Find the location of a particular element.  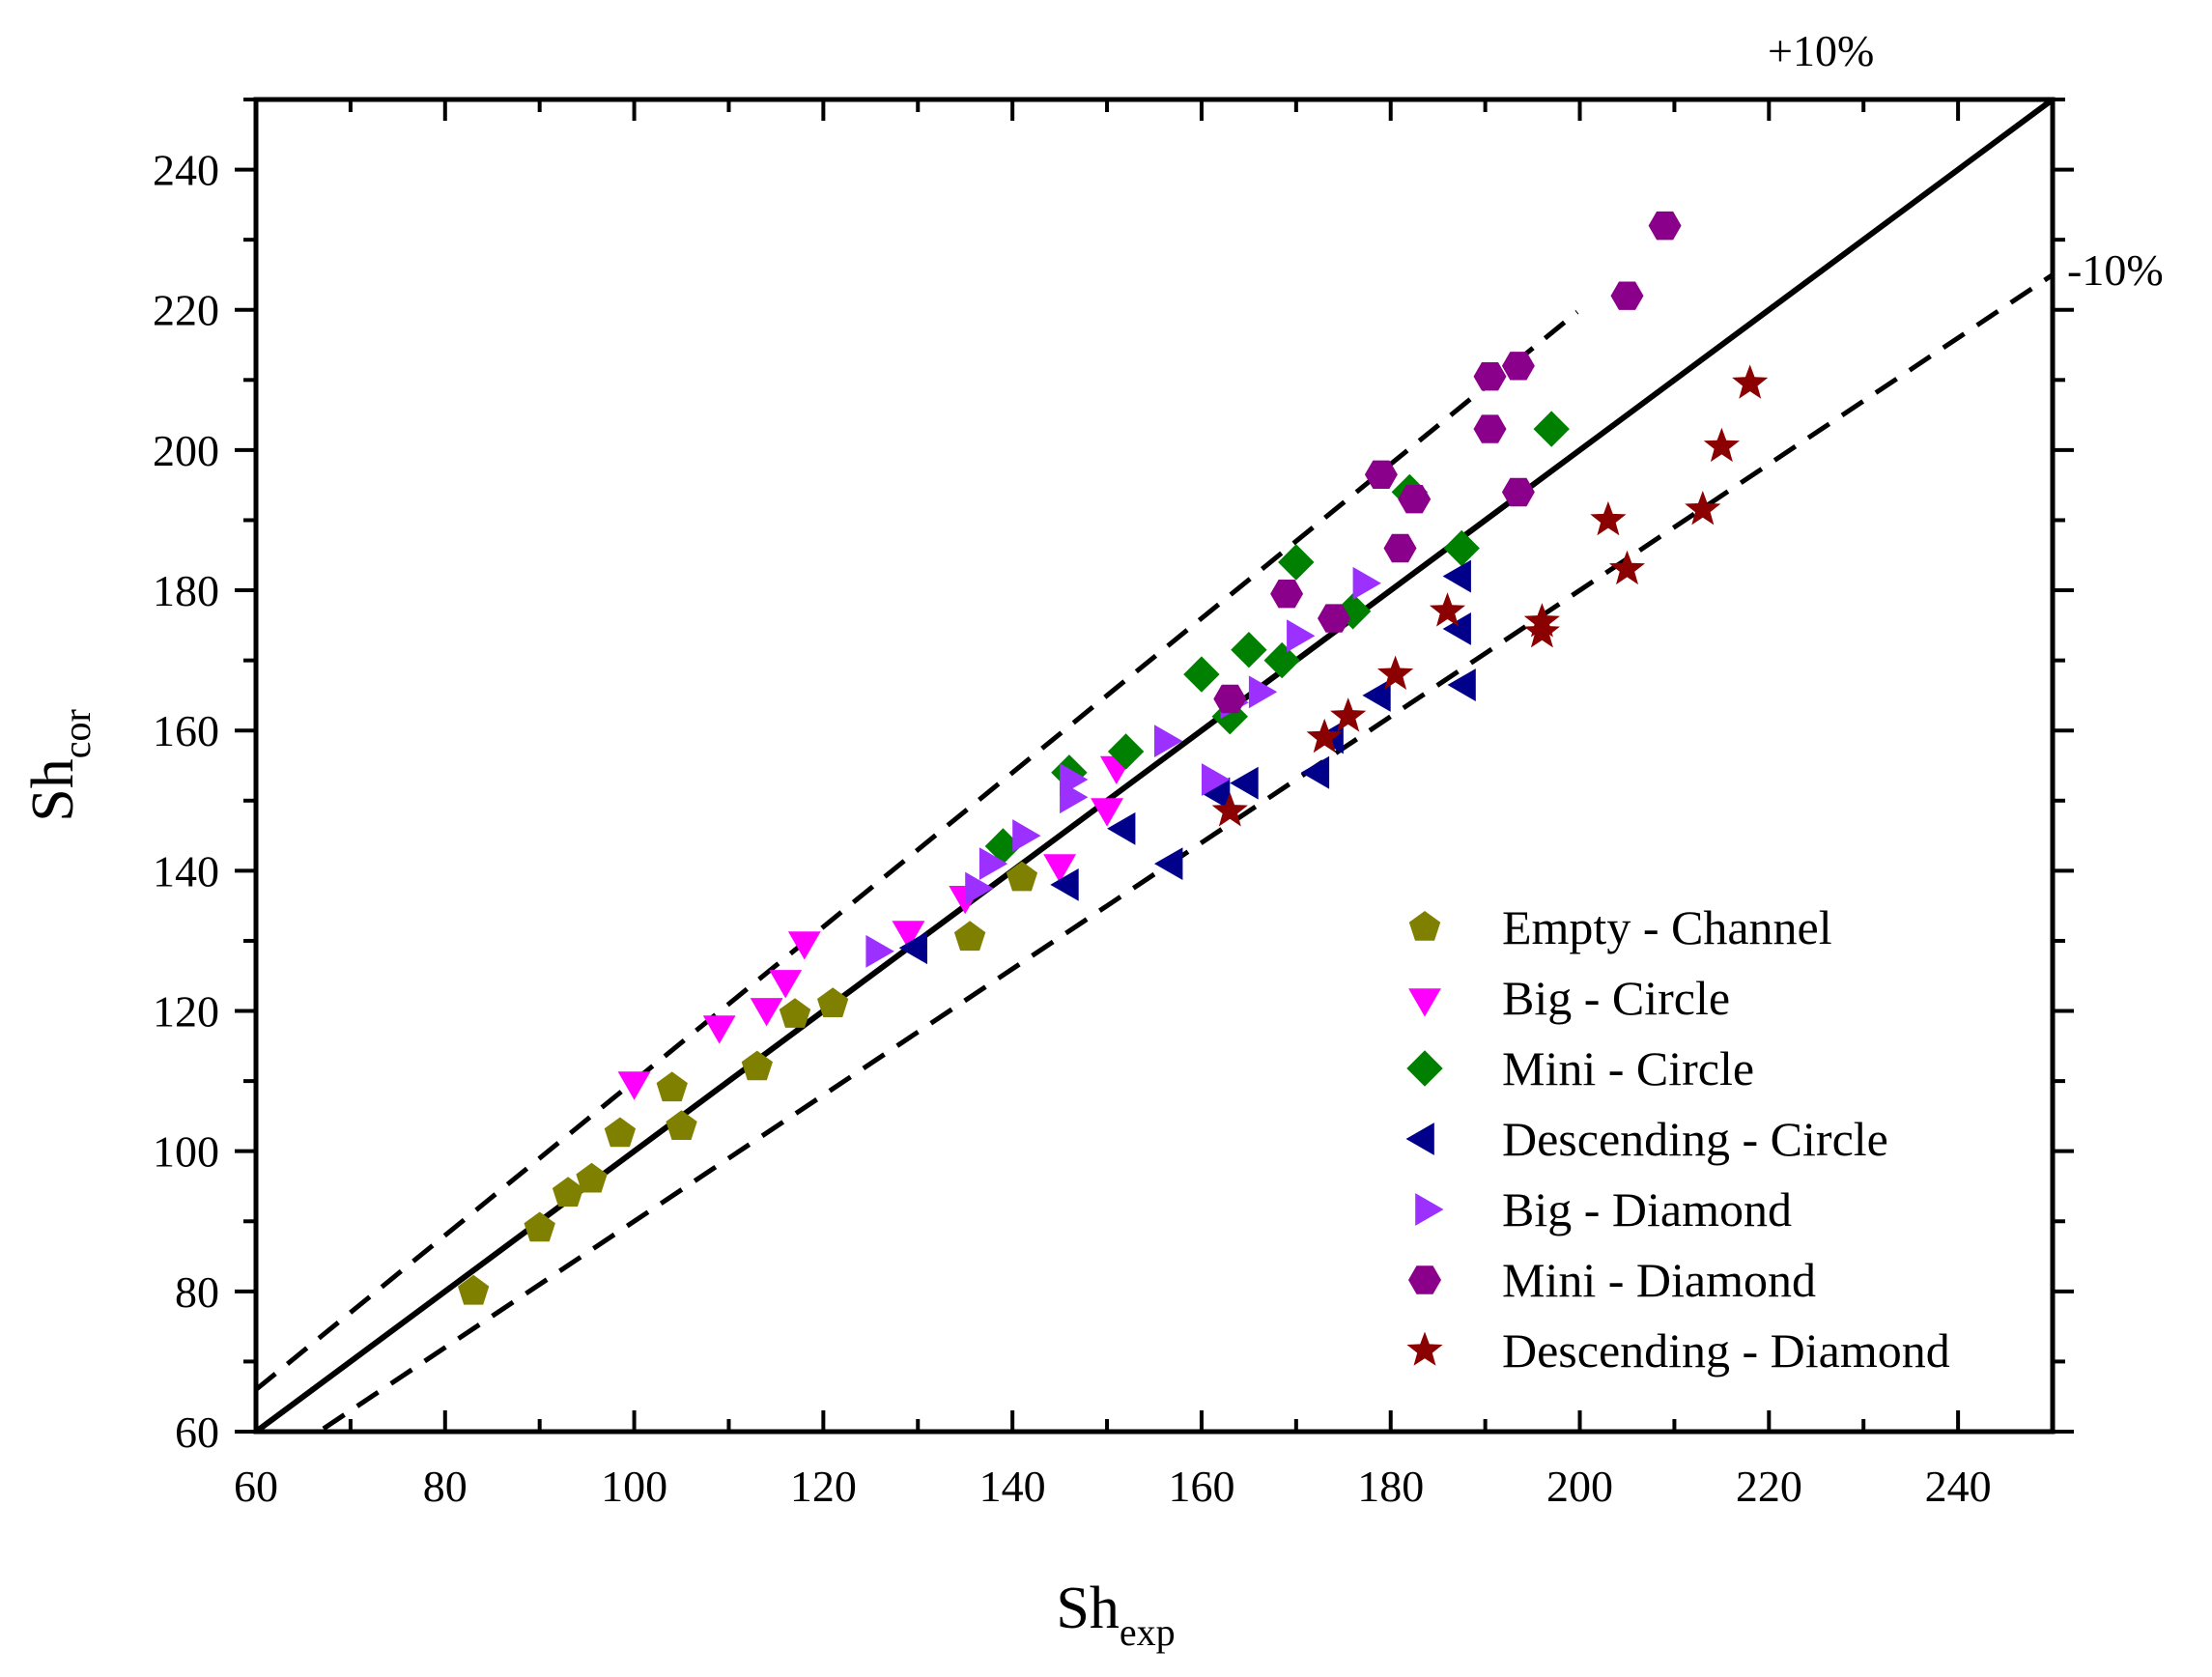

series-empty-channel is located at coordinates (748, 1083).